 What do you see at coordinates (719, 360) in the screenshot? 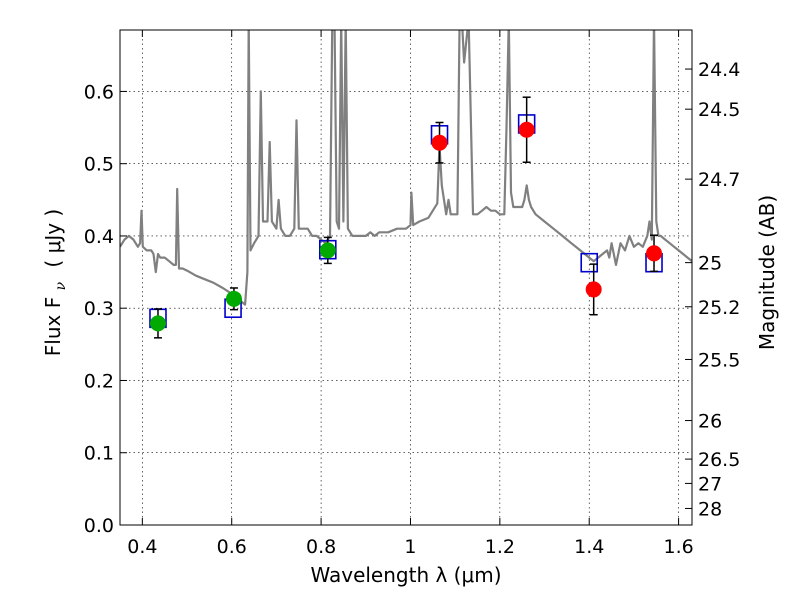
I see `mag-tick-label: 25.5` at bounding box center [719, 360].